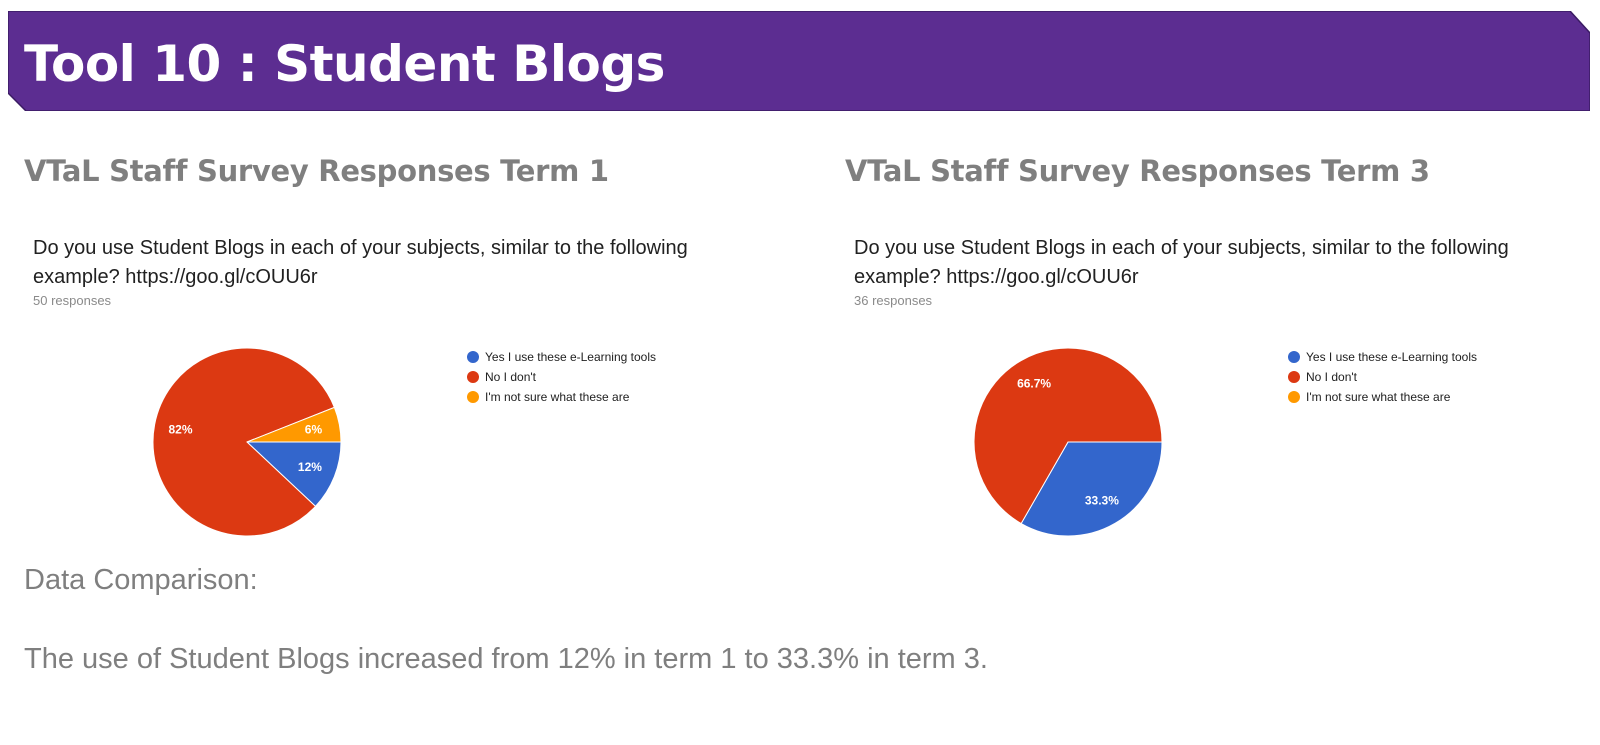  I want to click on response-count-term-3: 36 responses, so click(893, 300).